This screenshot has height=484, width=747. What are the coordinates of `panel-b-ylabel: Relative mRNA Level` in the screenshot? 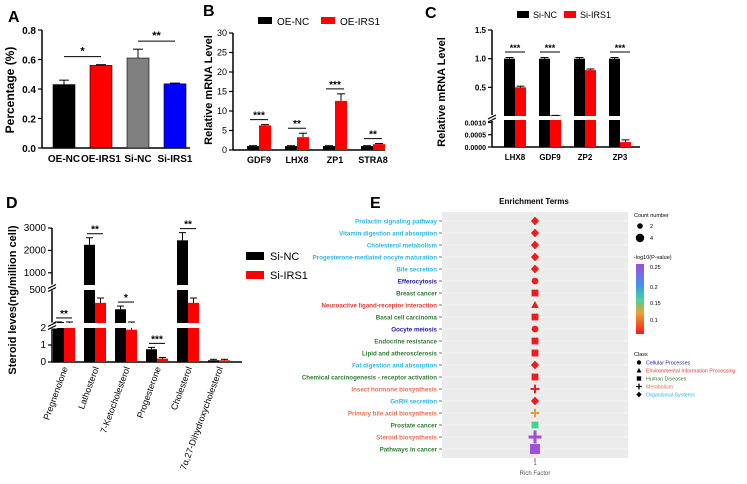 It's located at (209, 90).